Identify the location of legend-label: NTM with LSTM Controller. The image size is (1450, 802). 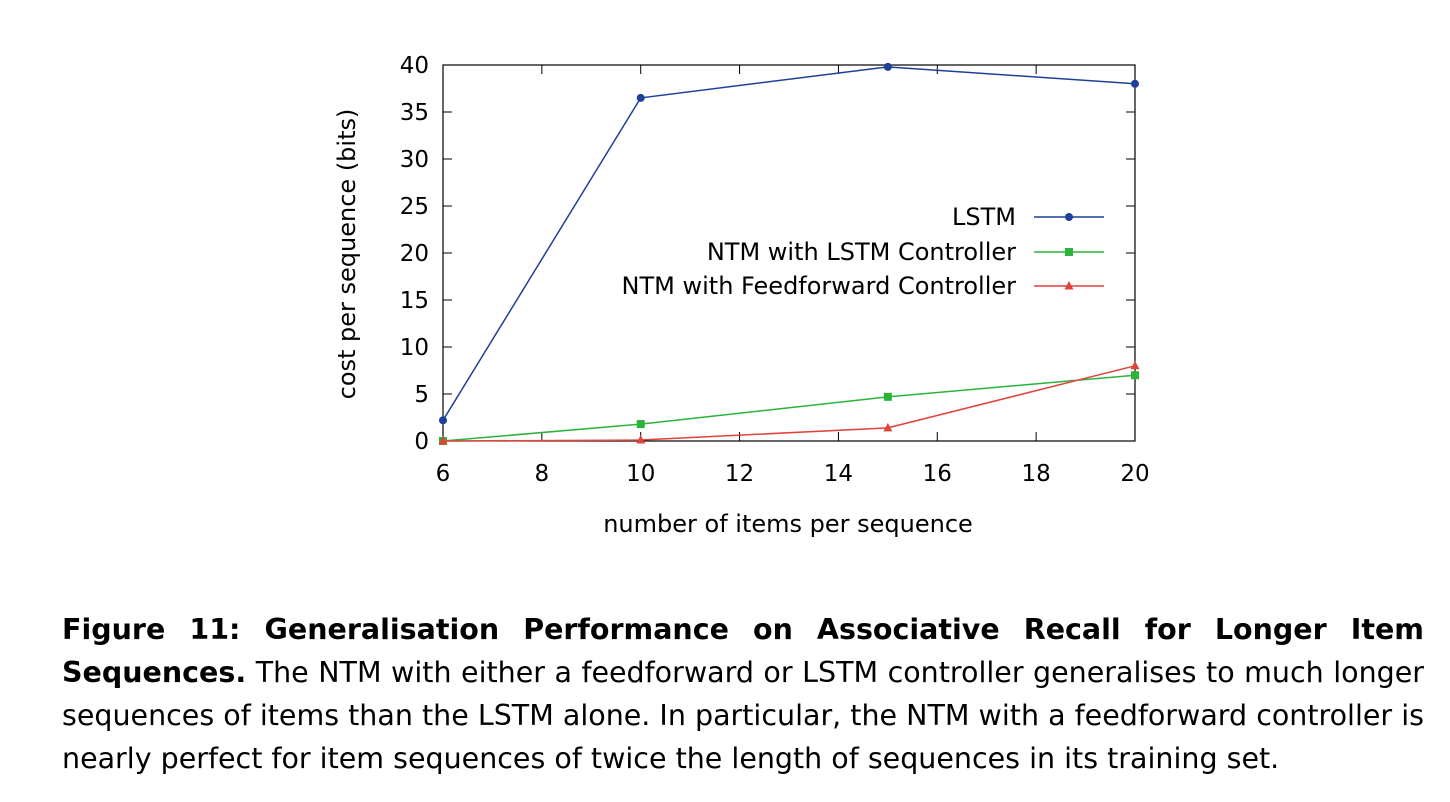
(861, 252).